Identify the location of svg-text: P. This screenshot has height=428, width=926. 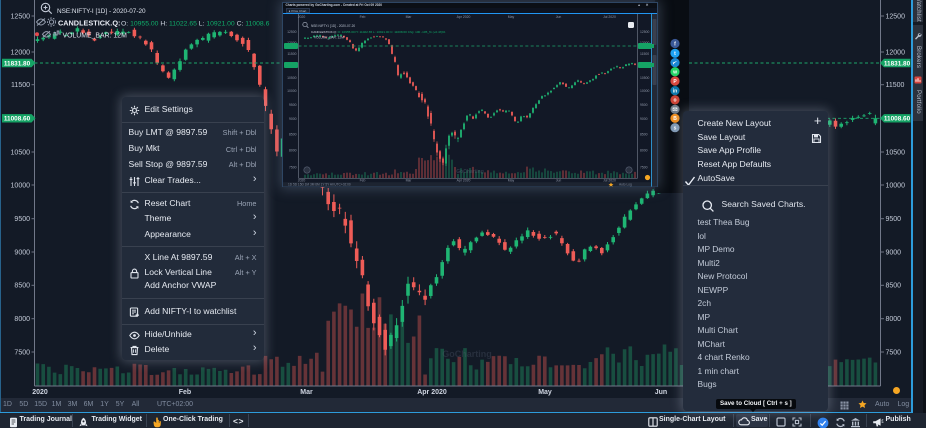
(675, 82).